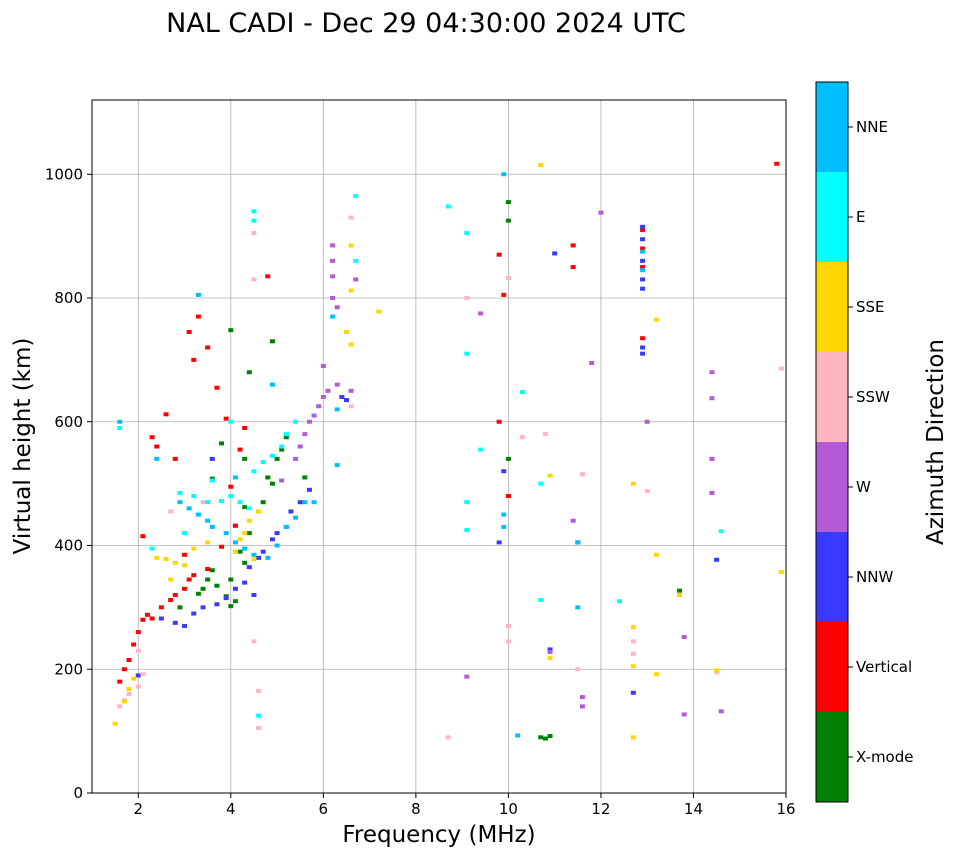 This screenshot has height=857, width=958. Describe the element at coordinates (438, 835) in the screenshot. I see `x-axis-label: Frequency (MHz)` at that location.